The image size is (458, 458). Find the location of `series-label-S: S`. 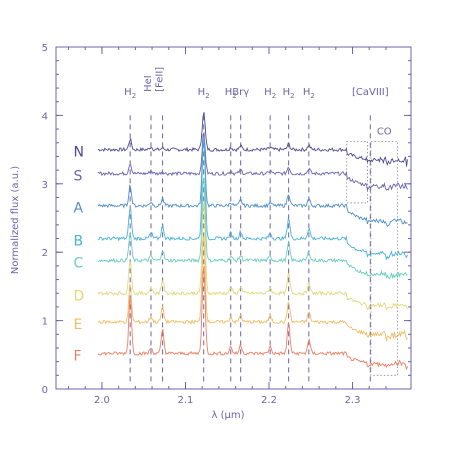

series-label-S: S is located at coordinates (78, 177).